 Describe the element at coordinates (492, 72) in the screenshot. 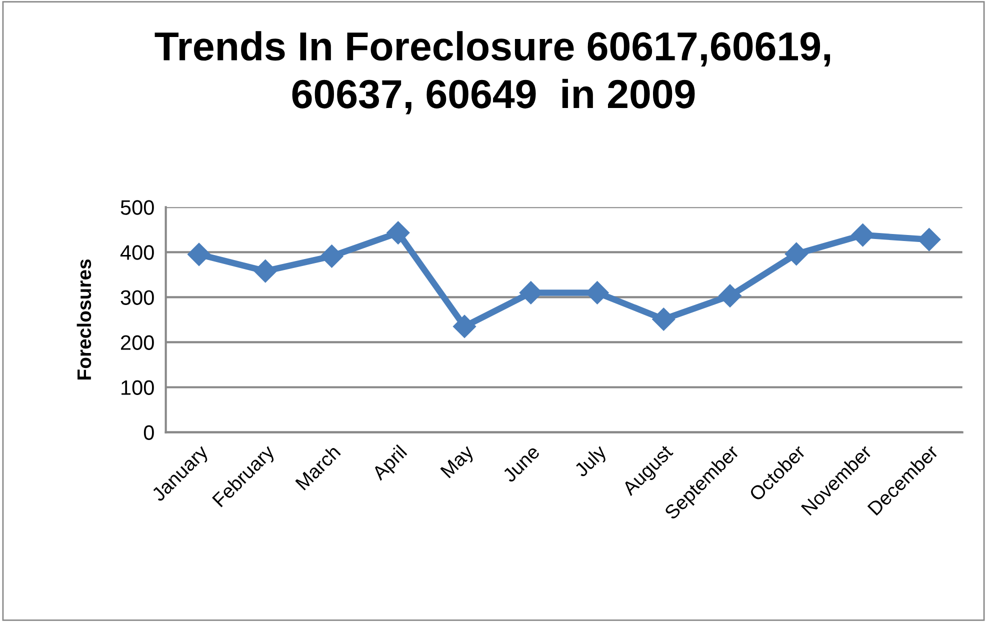

I see `chart-title: Trends In Foreclosure 60617,60619, 60637, 60649 in 2009` at that location.